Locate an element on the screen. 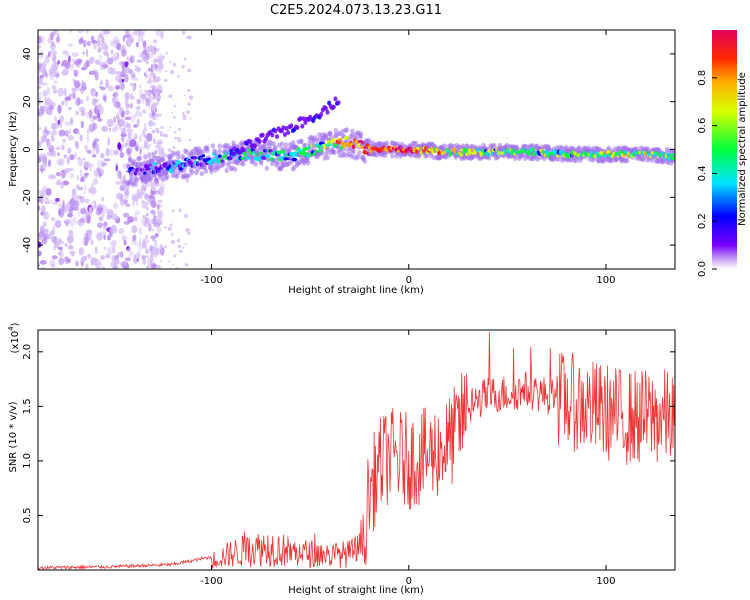 Image resolution: width=750 pixels, height=600 pixels. svg-text: (x104) is located at coordinates (14, 337).